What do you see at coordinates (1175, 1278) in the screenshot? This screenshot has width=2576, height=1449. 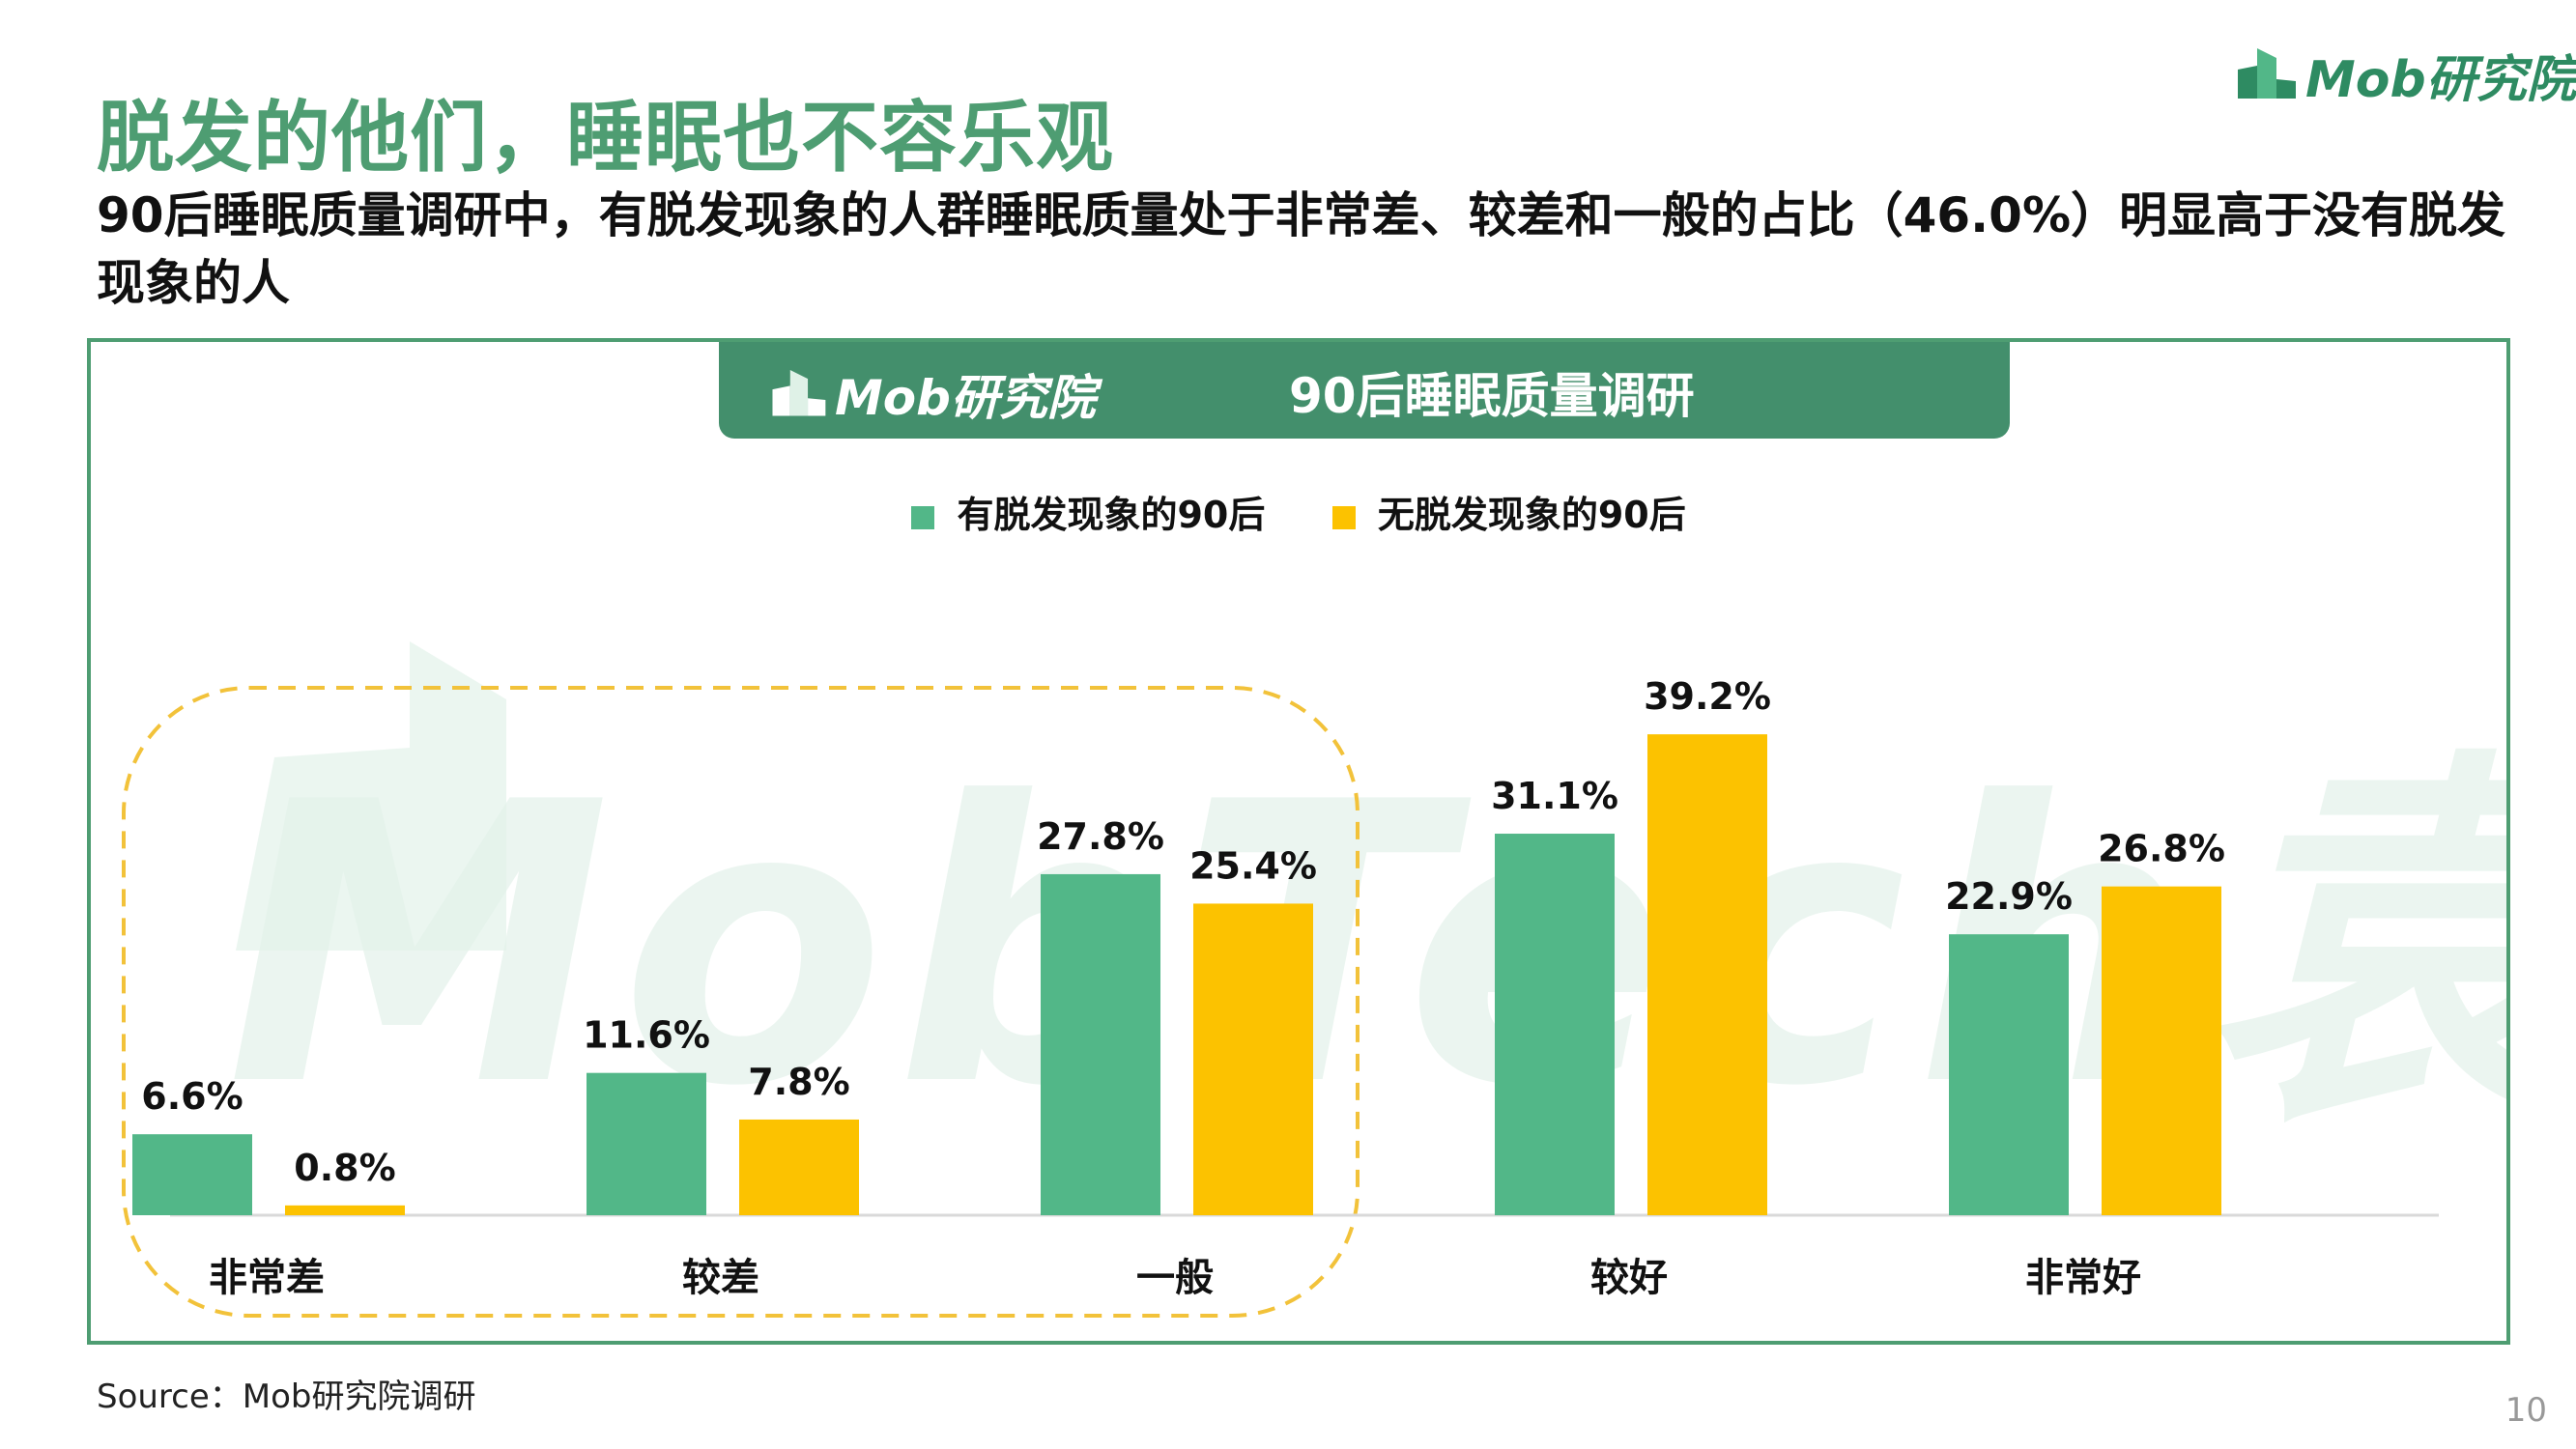 I see `x-tick-label: 一般` at bounding box center [1175, 1278].